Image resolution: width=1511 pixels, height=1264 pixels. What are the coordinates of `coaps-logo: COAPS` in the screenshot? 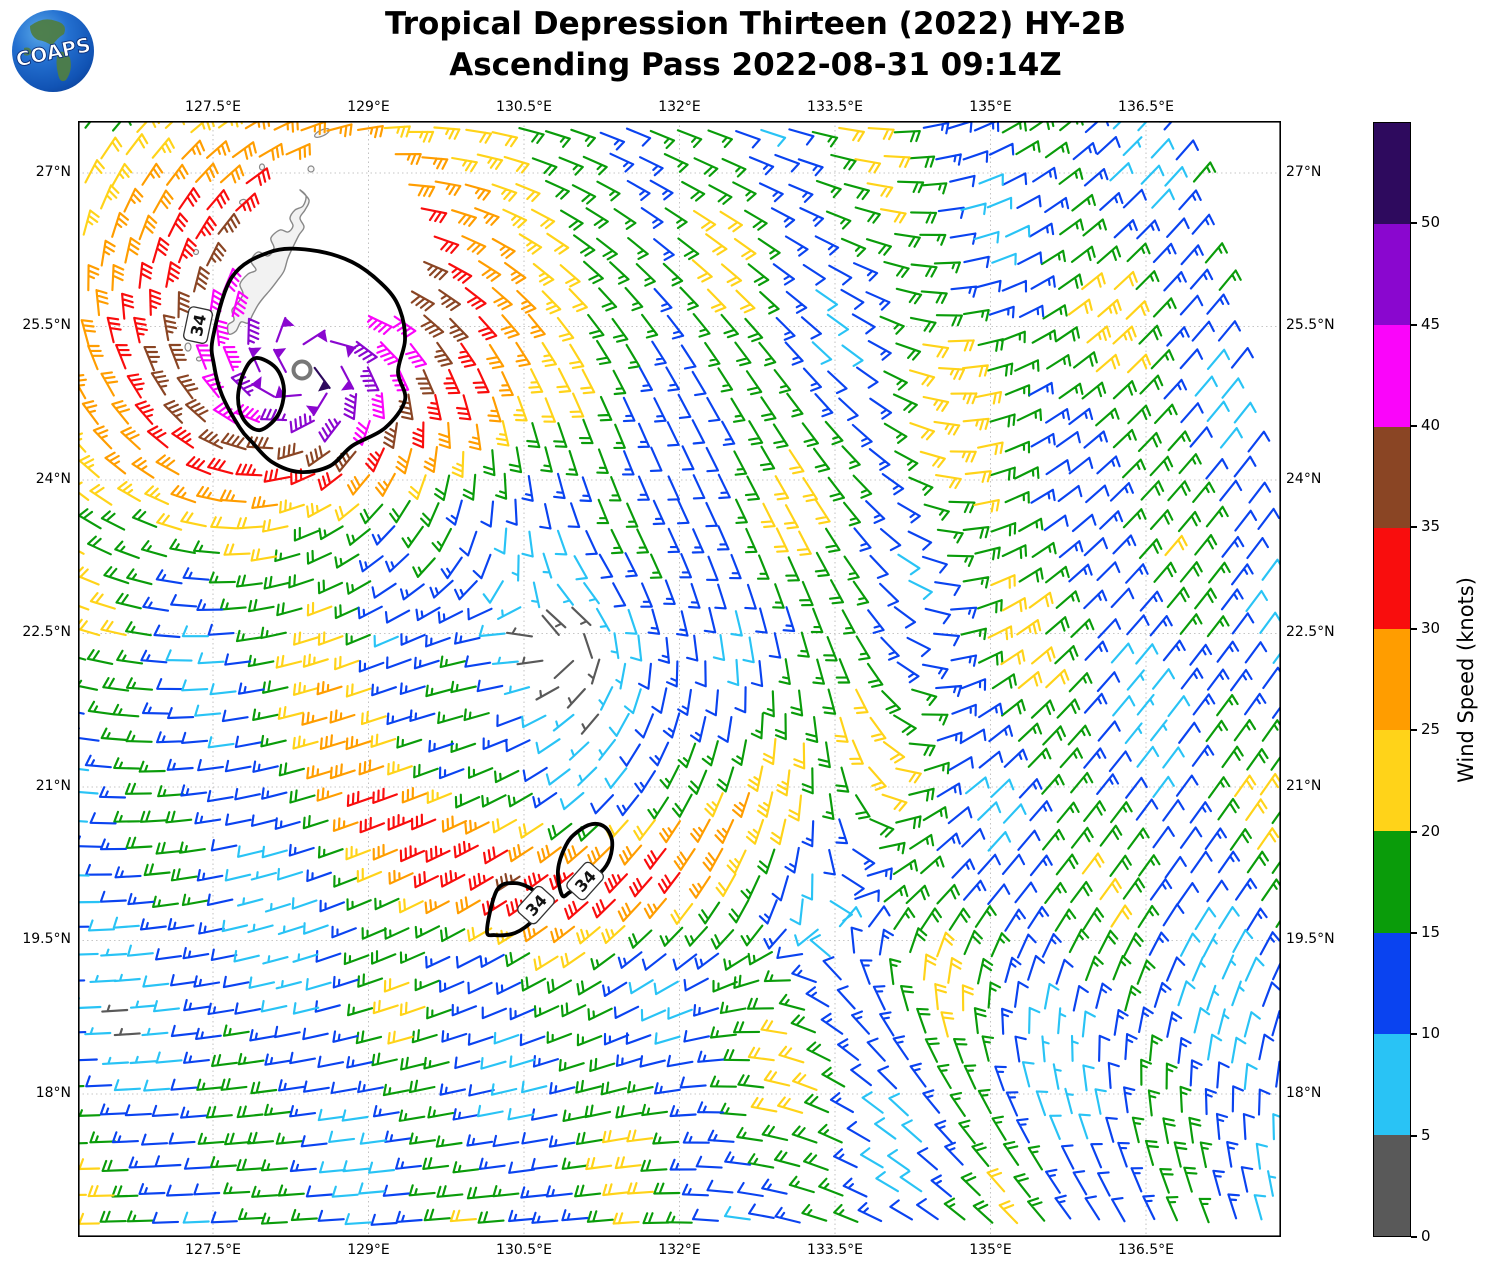 It's located at (53, 51).